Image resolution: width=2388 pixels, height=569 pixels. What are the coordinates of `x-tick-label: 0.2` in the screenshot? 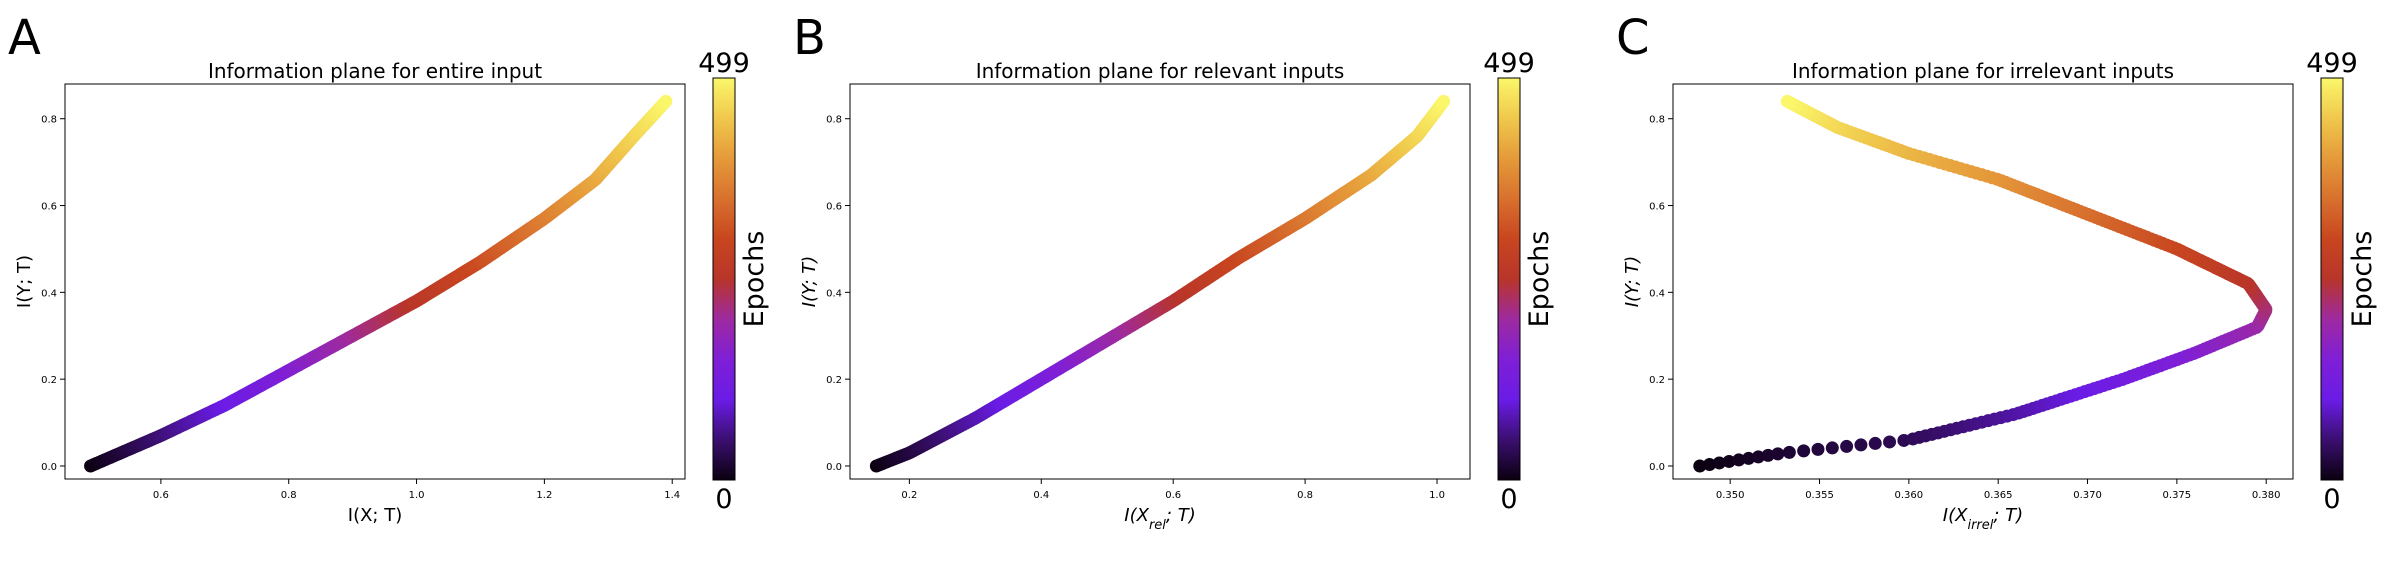 It's located at (909, 495).